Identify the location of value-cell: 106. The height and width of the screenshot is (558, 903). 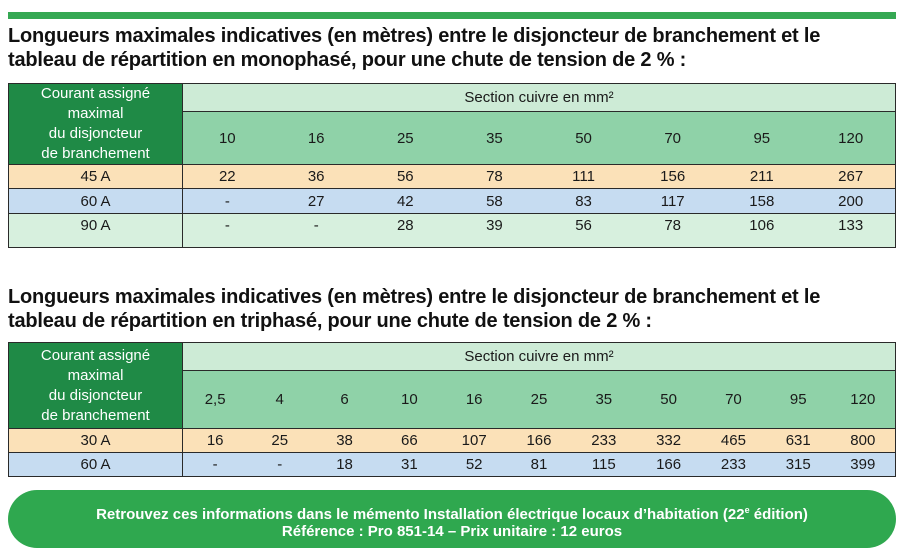
(762, 230).